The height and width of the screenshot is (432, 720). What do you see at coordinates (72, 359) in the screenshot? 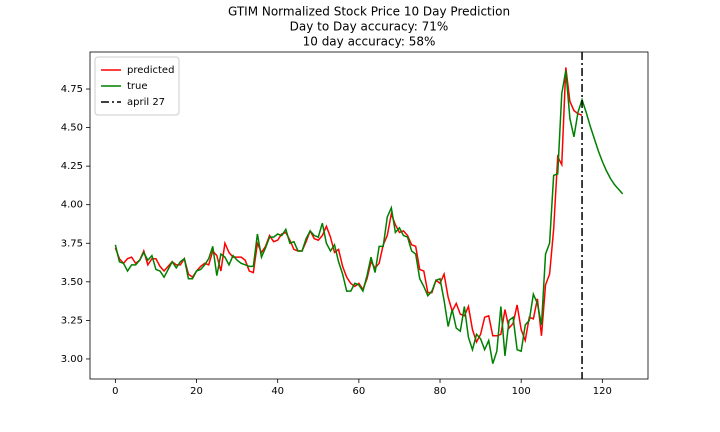
I see `y-tick-label: 3.00` at bounding box center [72, 359].